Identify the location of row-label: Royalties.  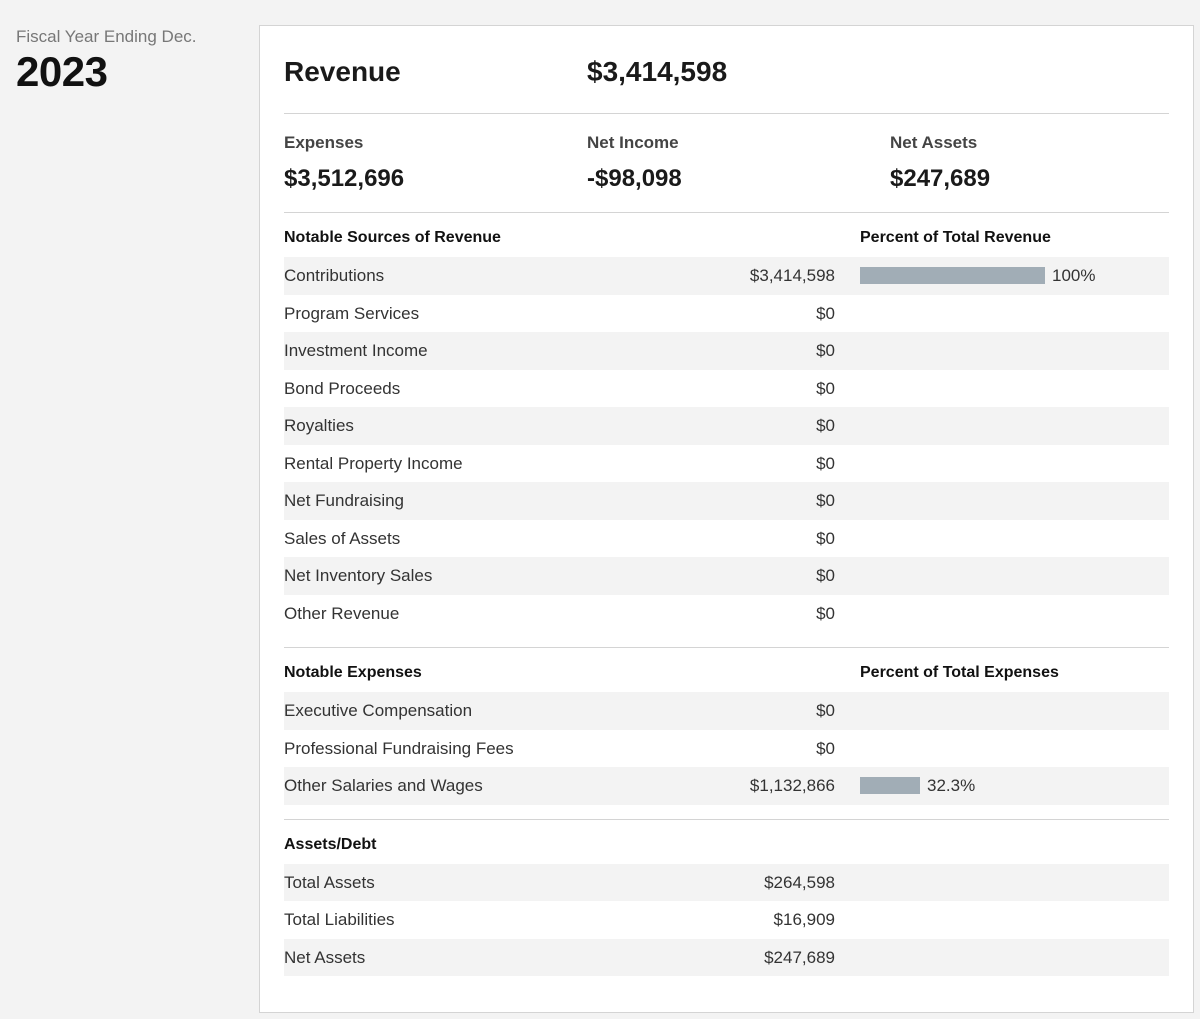
(319, 425).